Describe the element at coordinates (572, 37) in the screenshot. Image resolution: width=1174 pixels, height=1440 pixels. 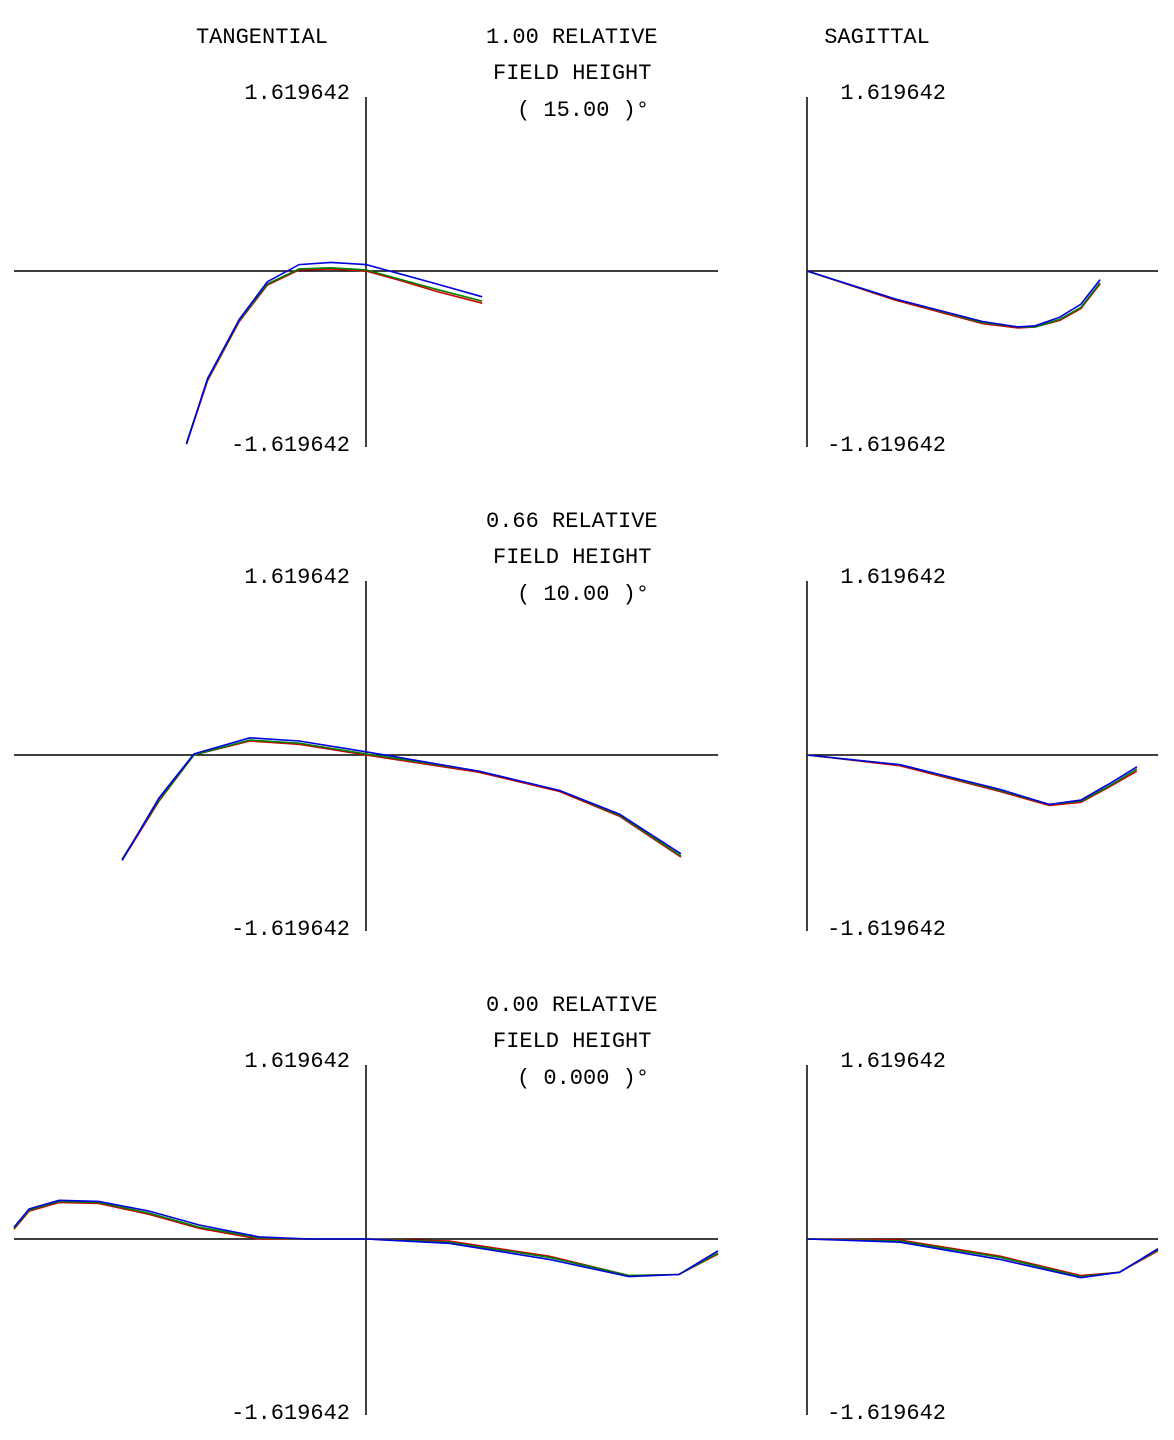
I see `field-relative: 1.00 RELATIVE` at that location.